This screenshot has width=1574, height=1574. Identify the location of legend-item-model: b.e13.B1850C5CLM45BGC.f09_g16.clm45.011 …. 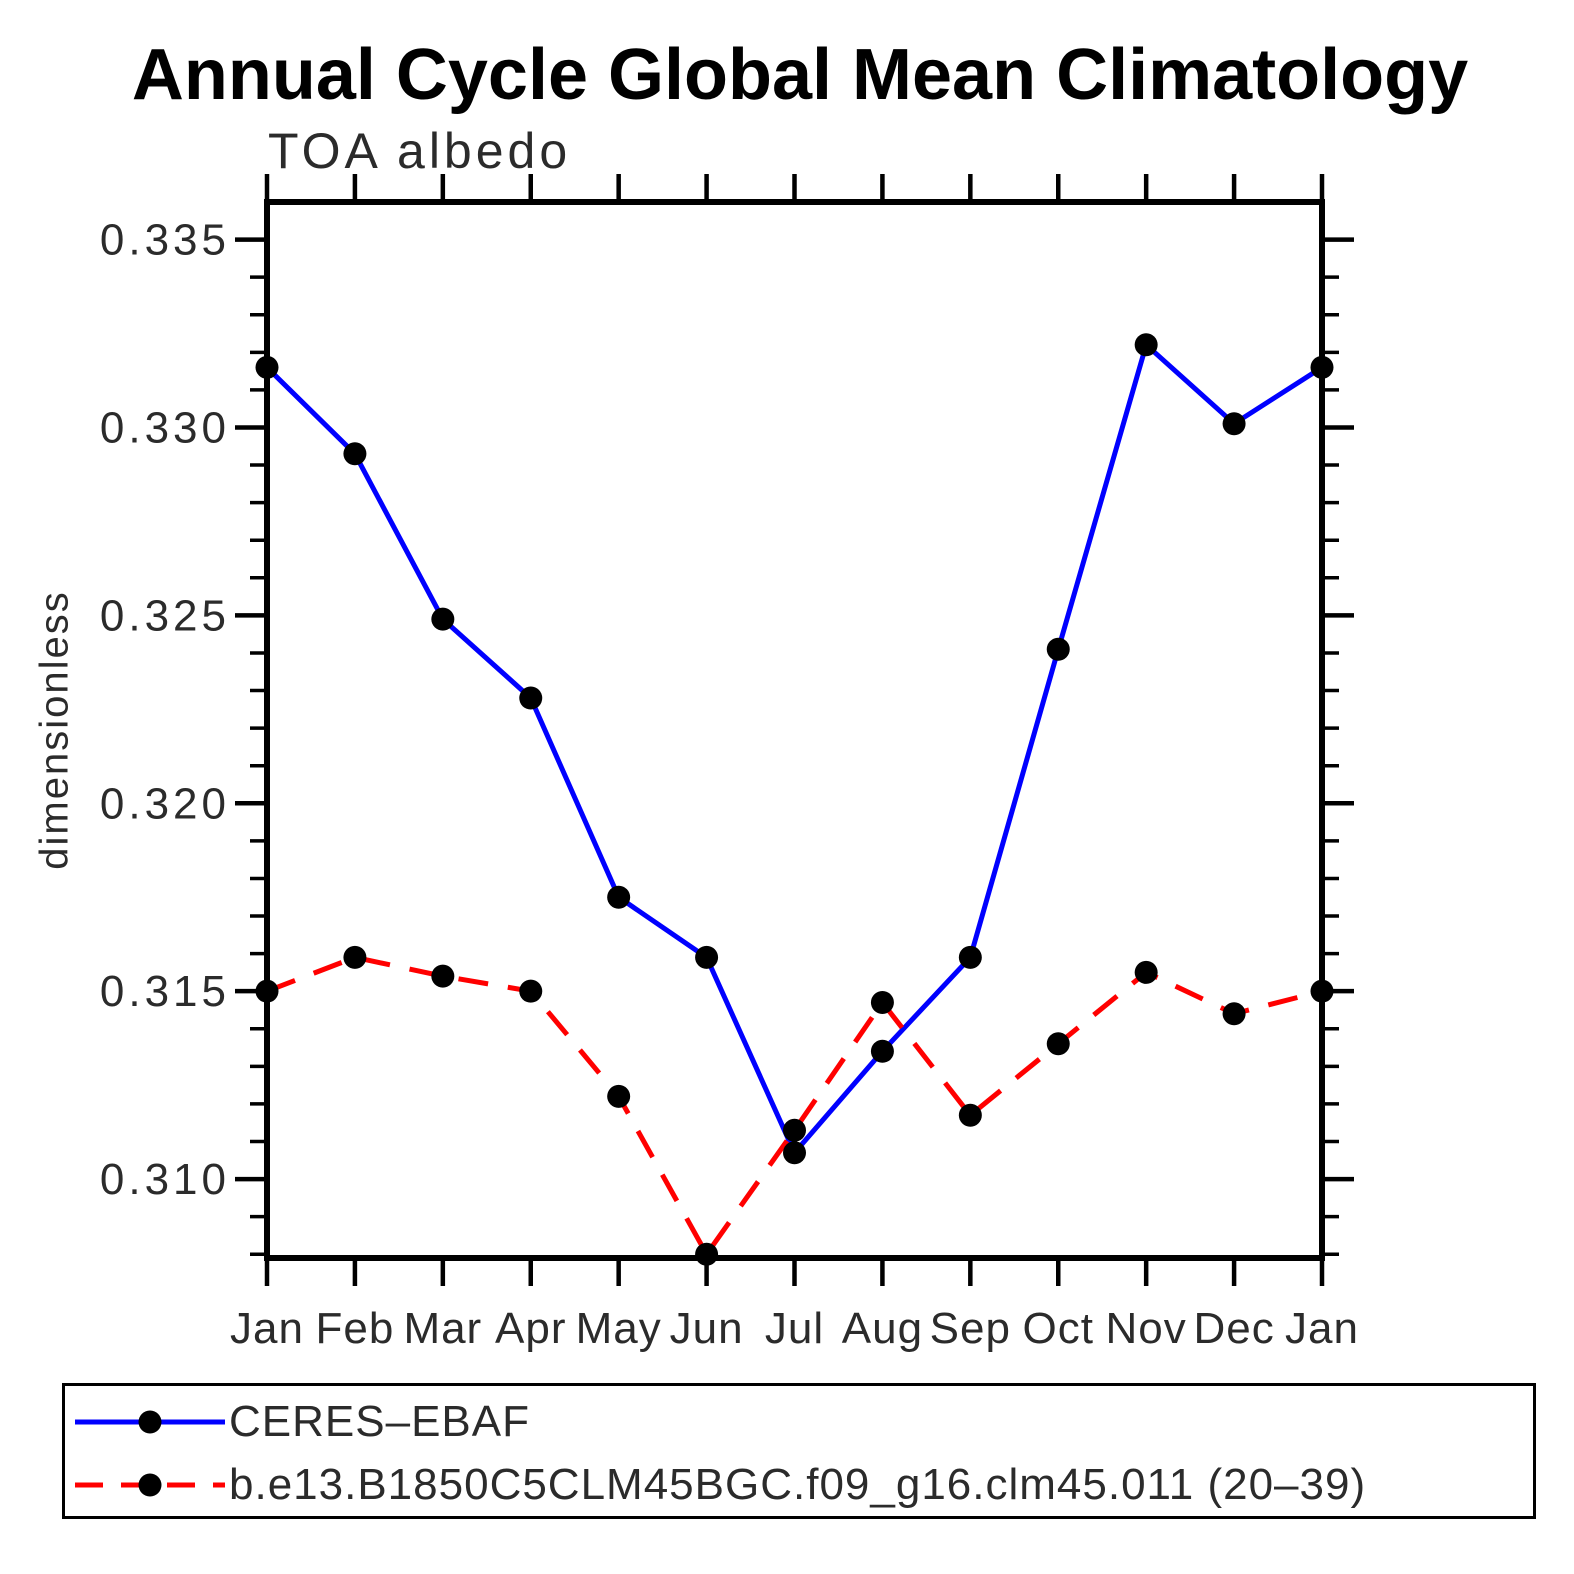
(717, 1484).